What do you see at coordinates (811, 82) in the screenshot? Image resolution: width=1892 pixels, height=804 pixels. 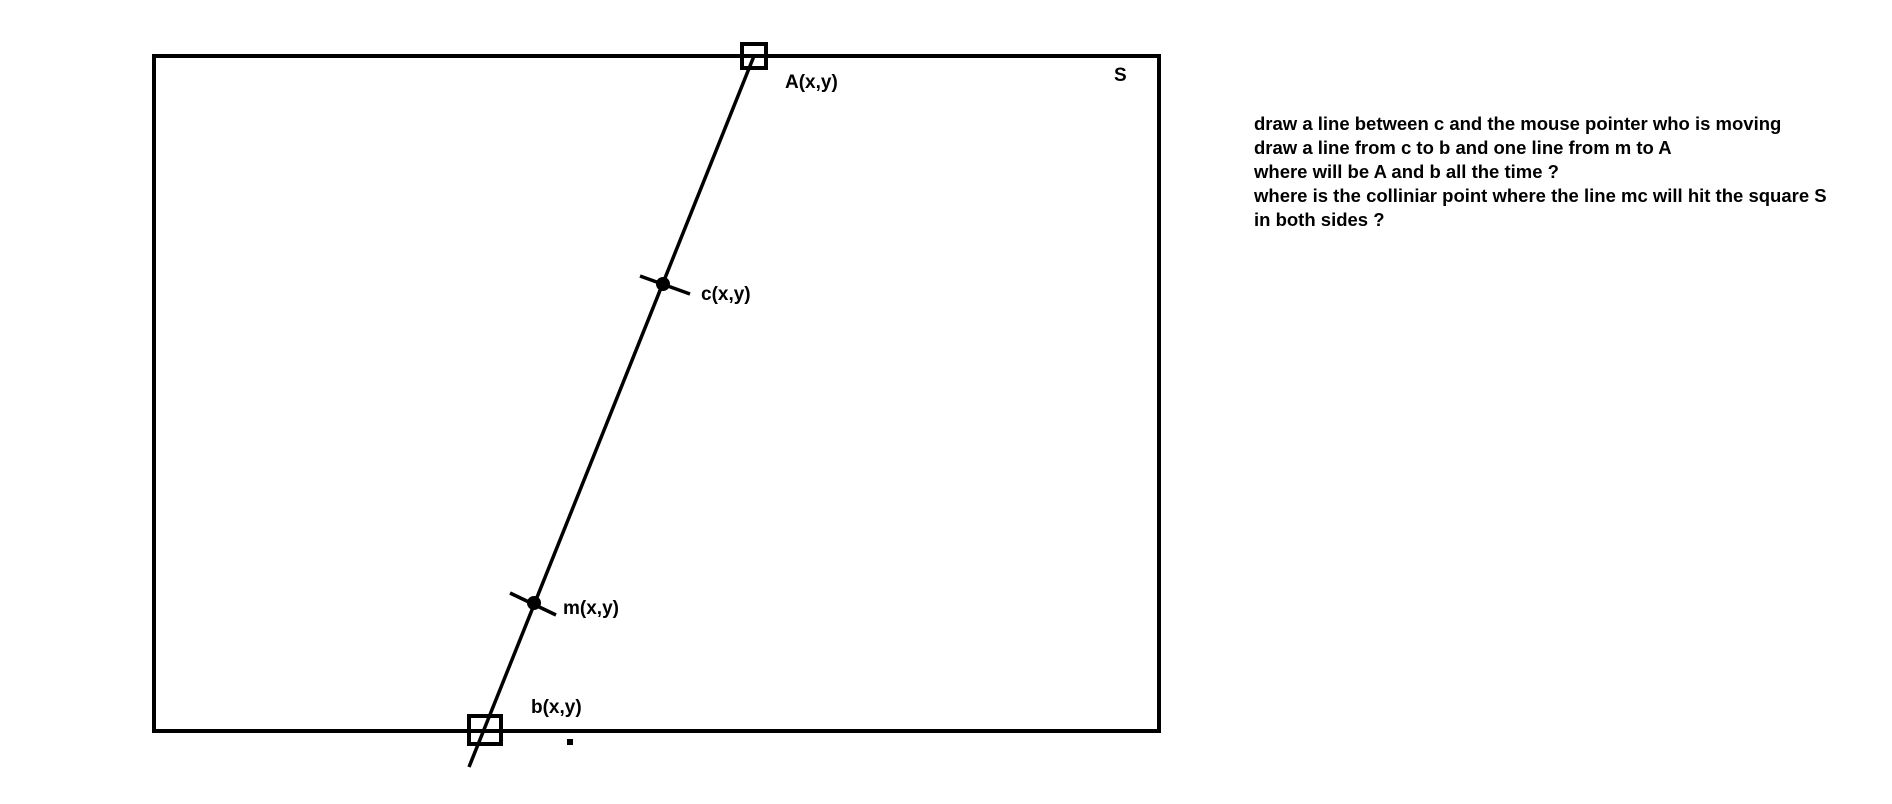 I see `point-a-label: A(x,y)` at bounding box center [811, 82].